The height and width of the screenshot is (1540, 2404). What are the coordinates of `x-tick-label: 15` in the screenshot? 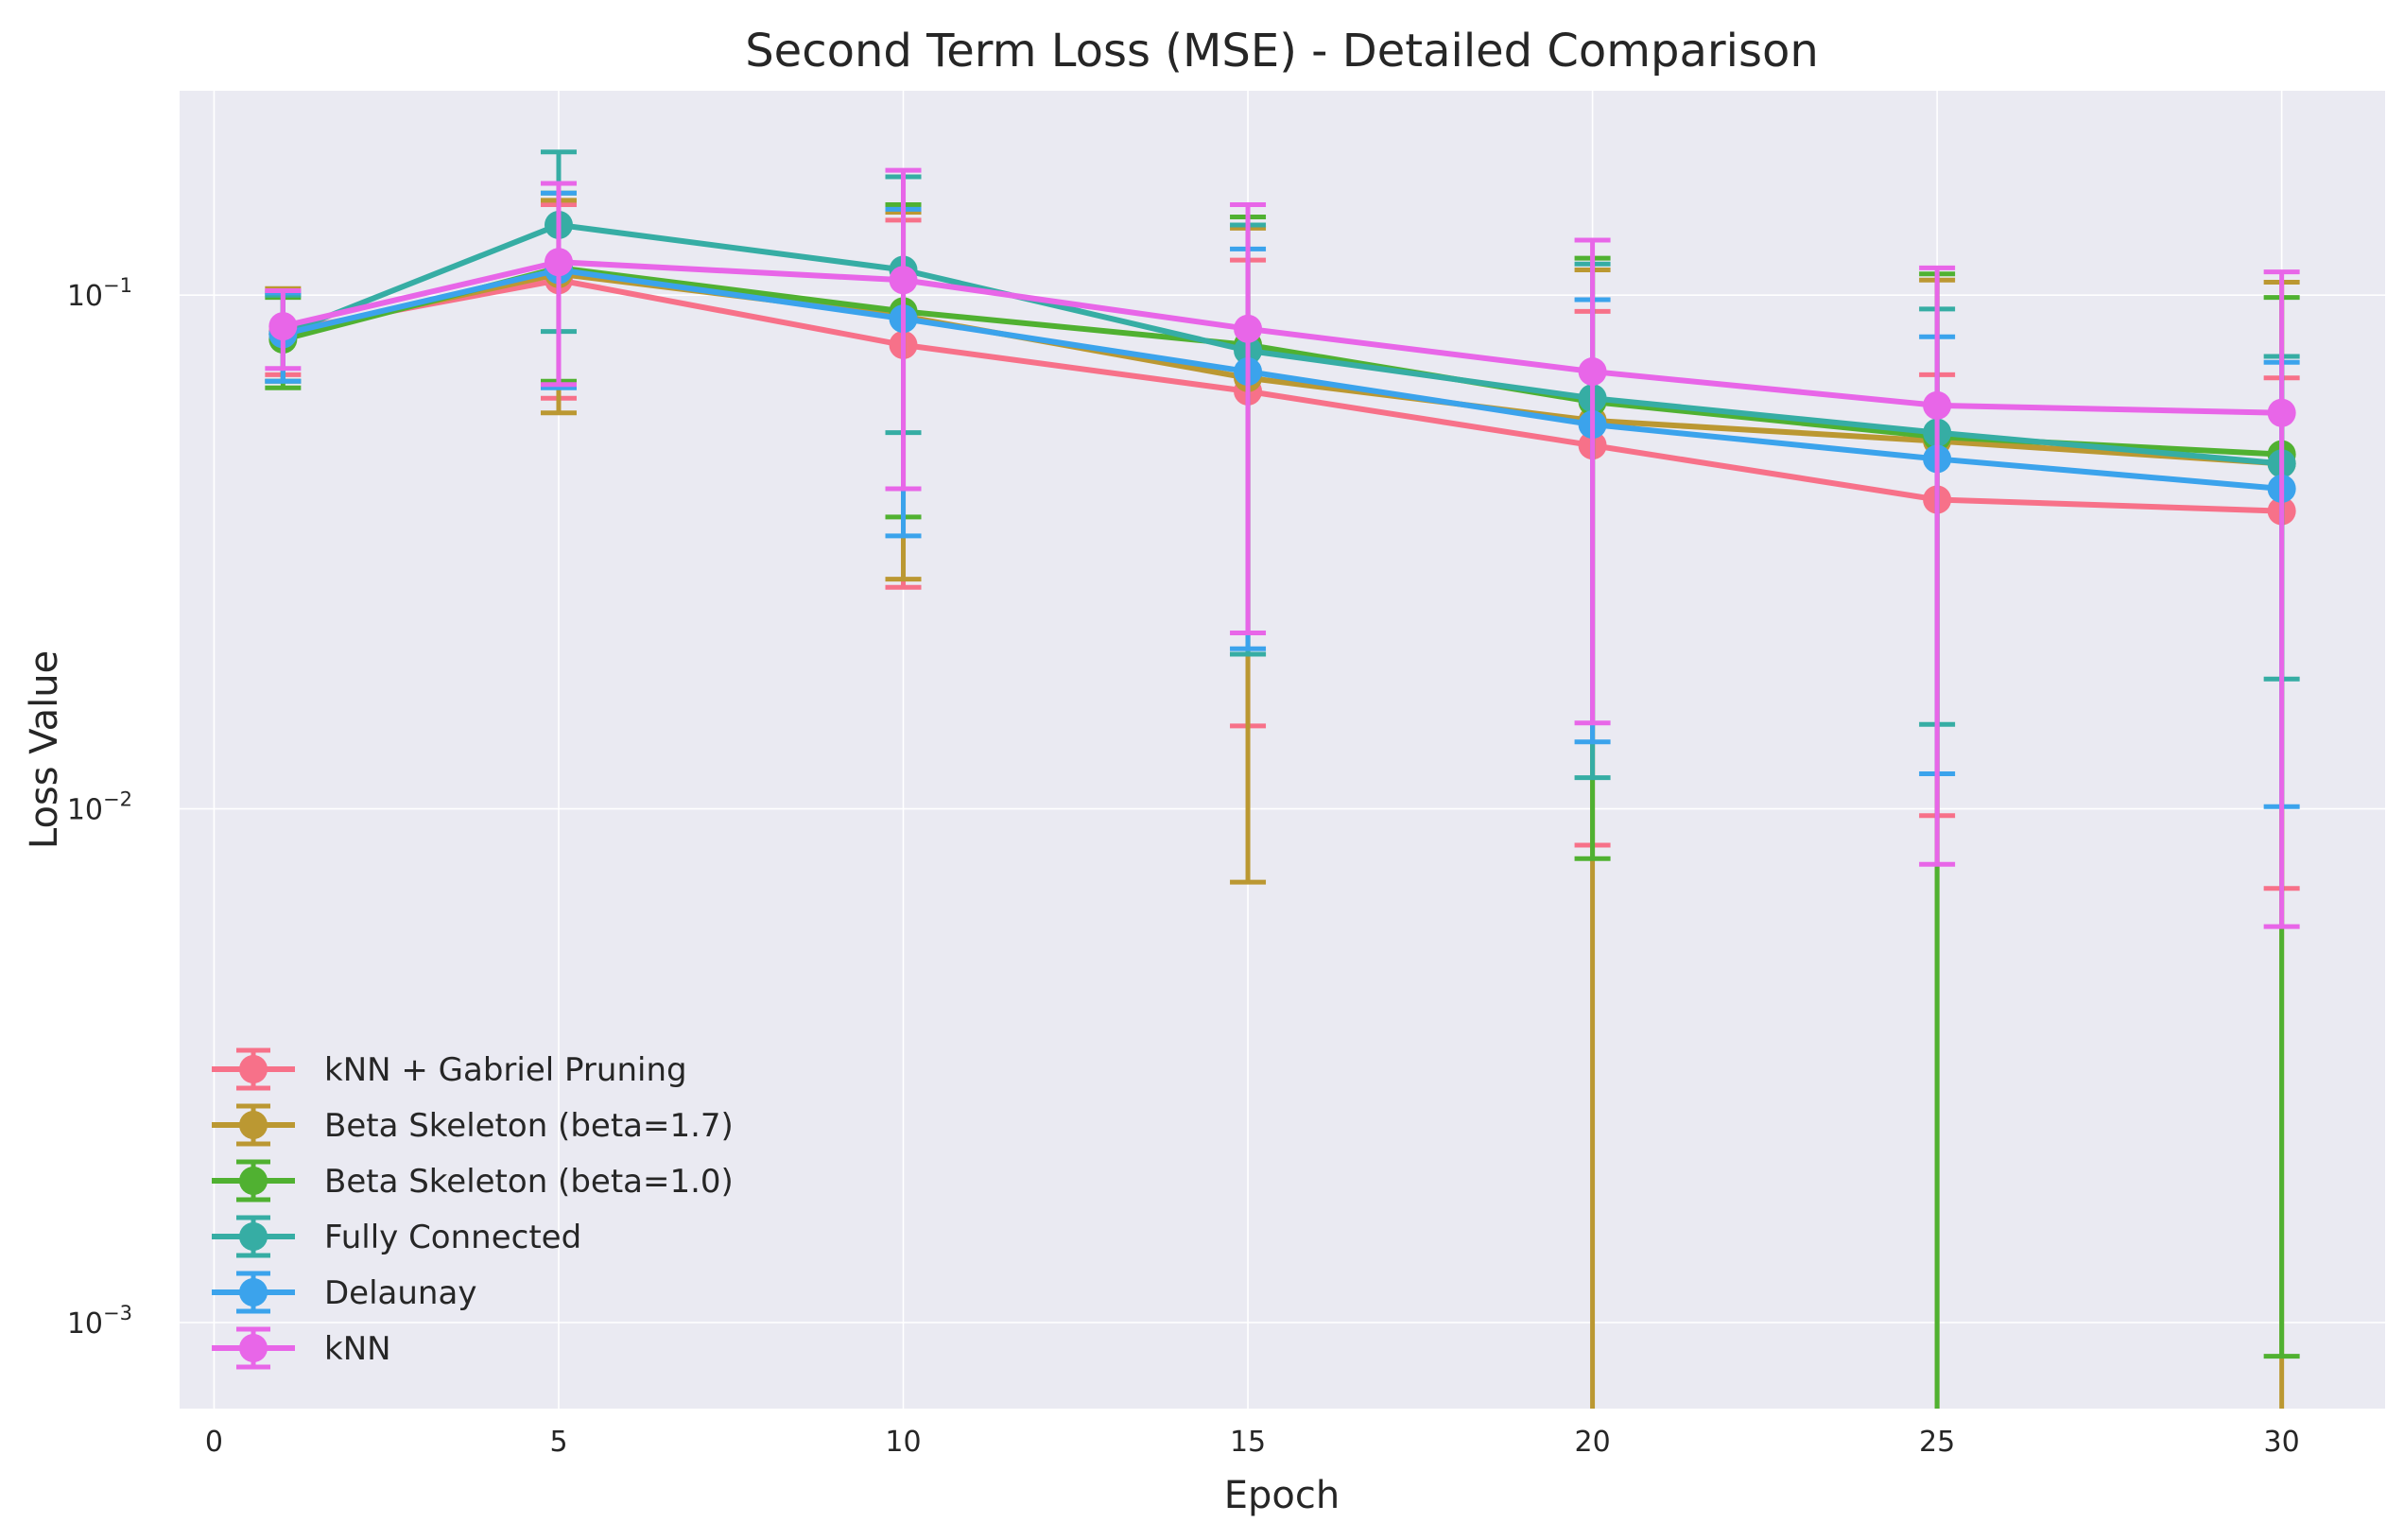 It's located at (1248, 1442).